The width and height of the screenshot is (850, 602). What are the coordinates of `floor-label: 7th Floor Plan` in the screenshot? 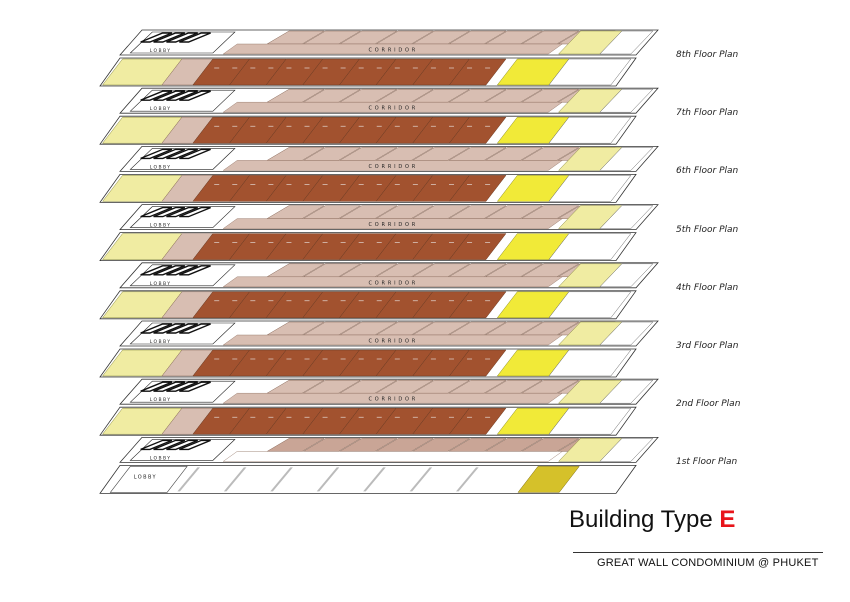 It's located at (707, 113).